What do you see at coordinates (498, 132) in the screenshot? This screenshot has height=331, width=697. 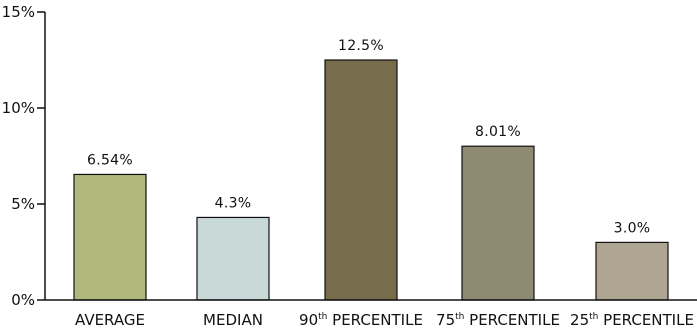 I see `bar-value-label: 8.01%` at bounding box center [498, 132].